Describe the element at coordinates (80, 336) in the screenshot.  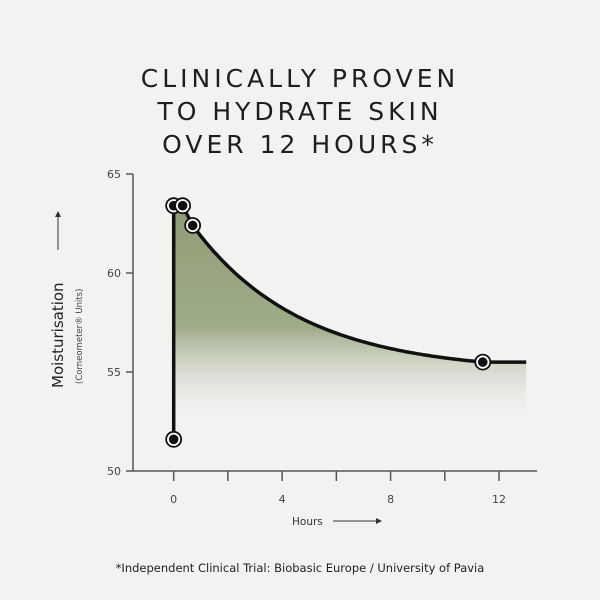
I see `y-axis-sublabel: (Corneometer® Units)` at that location.